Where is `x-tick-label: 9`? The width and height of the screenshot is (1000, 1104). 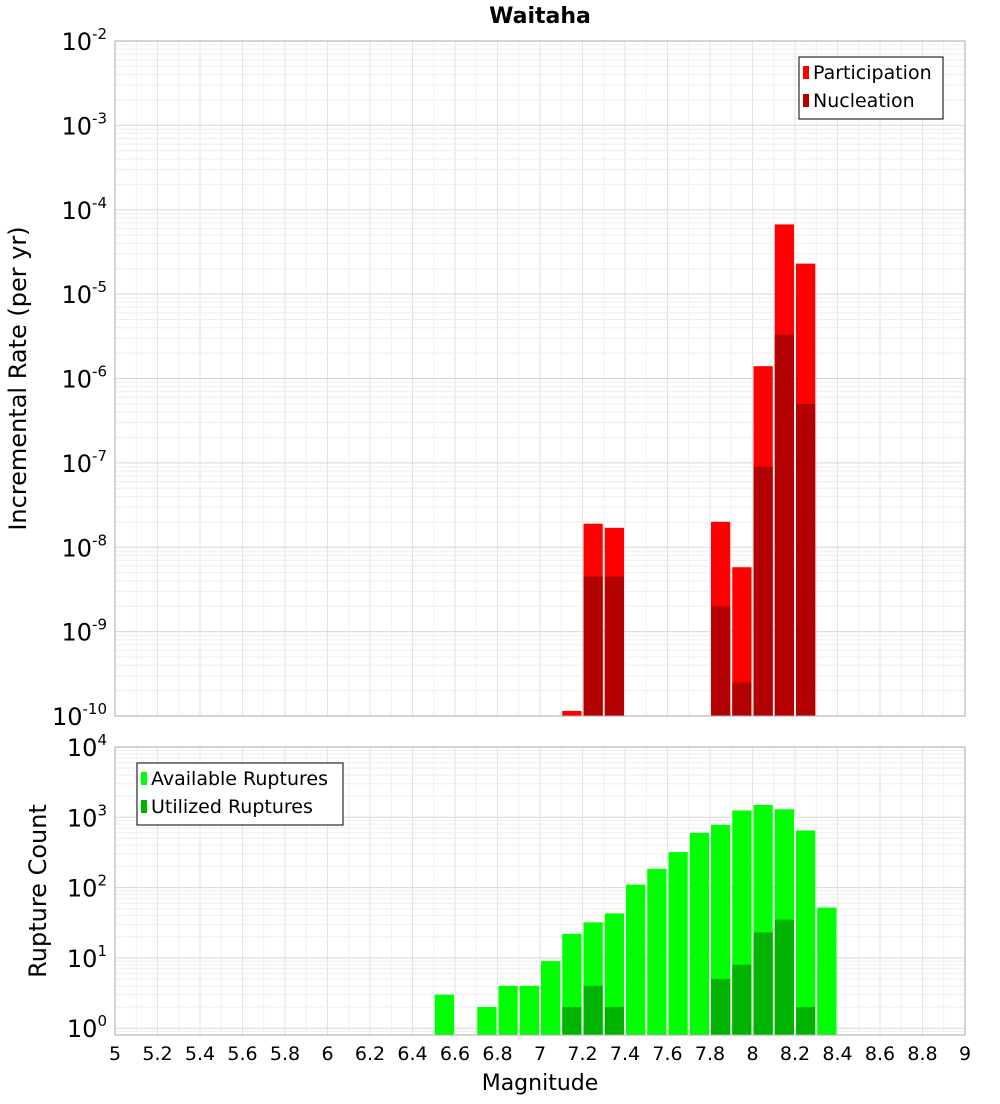
x-tick-label: 9 is located at coordinates (965, 1054).